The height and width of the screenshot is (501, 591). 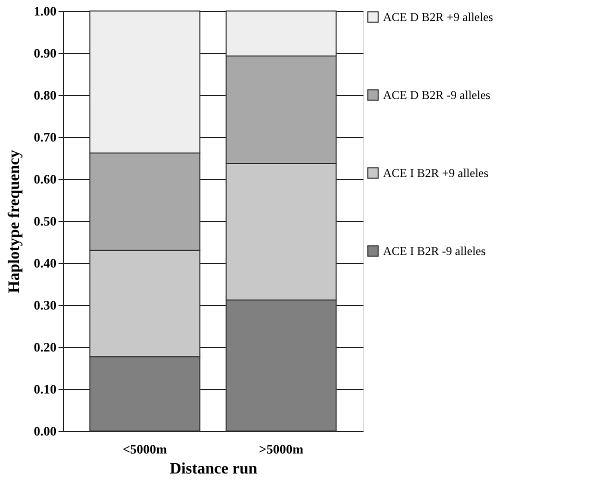 What do you see at coordinates (45, 263) in the screenshot?
I see `y-tick-label: 0.40` at bounding box center [45, 263].